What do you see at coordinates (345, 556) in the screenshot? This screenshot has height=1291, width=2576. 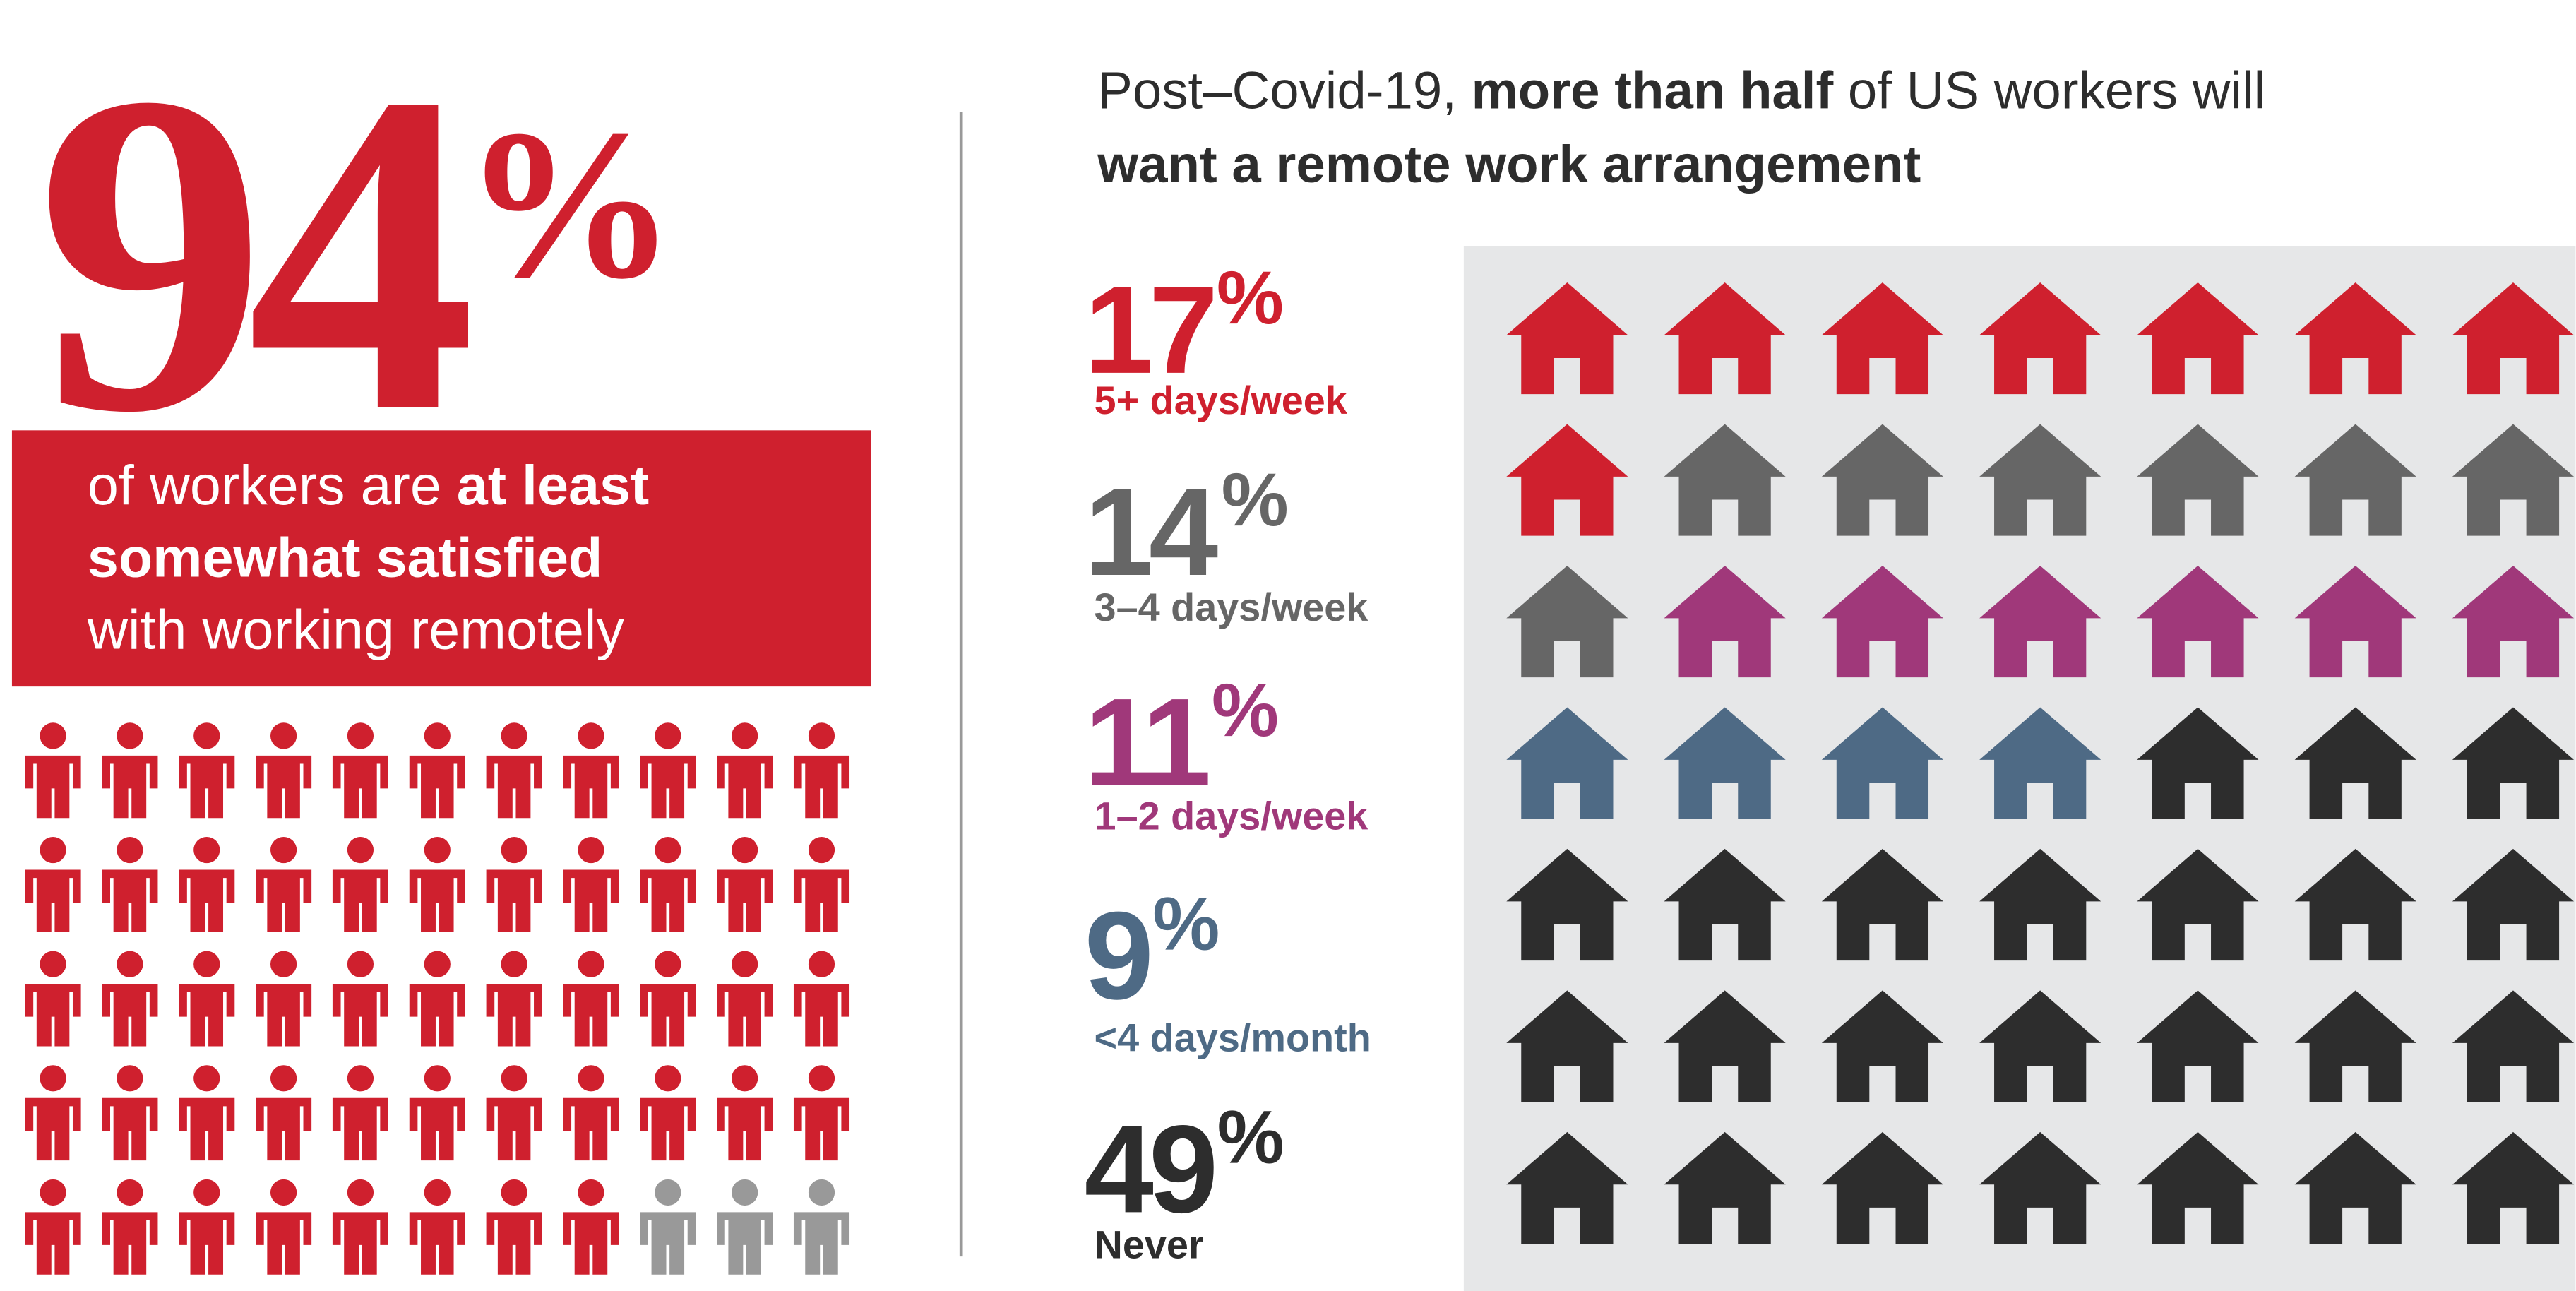 I see `text-segment: somewhat satisfied` at bounding box center [345, 556].